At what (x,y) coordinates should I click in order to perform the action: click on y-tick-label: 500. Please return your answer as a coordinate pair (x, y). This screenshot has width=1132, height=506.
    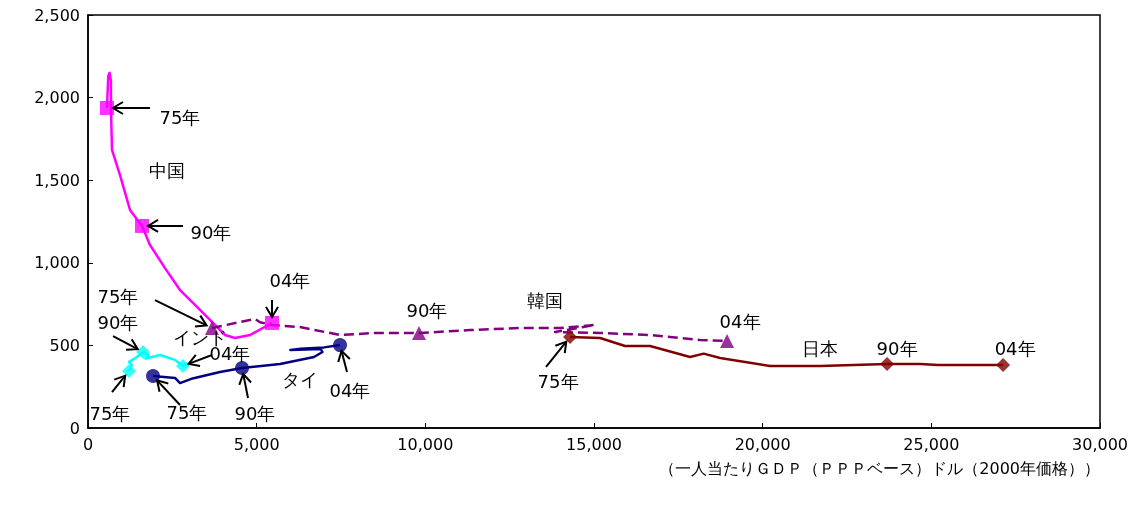
    Looking at the image, I should click on (64, 345).